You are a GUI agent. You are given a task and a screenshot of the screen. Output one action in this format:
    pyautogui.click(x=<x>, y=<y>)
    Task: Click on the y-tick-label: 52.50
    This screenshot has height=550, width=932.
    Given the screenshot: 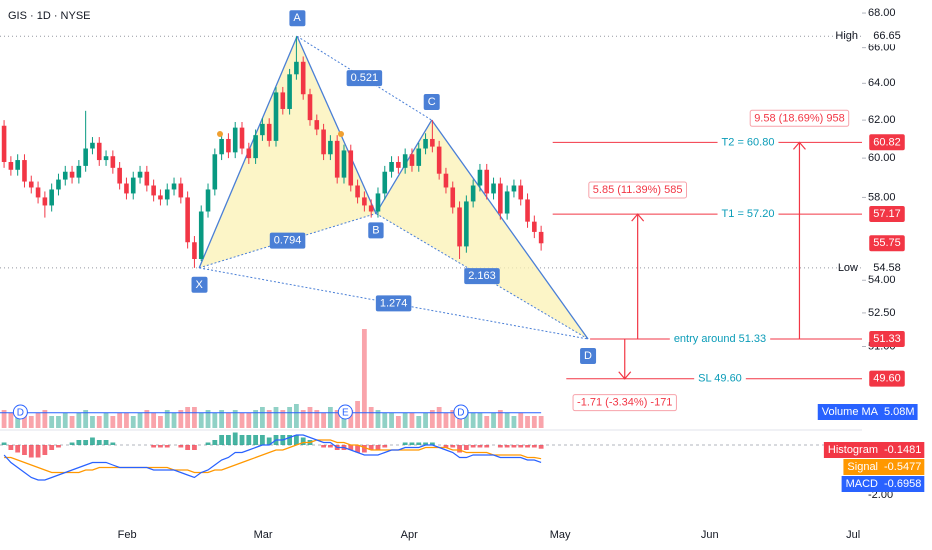 What is the action you would take?
    pyautogui.click(x=882, y=313)
    